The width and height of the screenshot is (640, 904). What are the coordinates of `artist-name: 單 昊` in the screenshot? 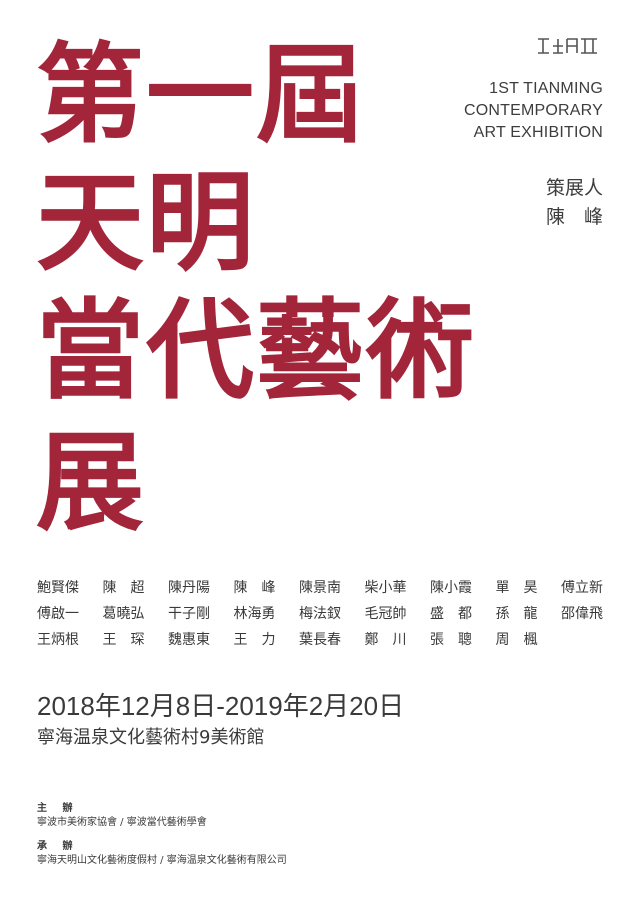 It's located at (516, 588).